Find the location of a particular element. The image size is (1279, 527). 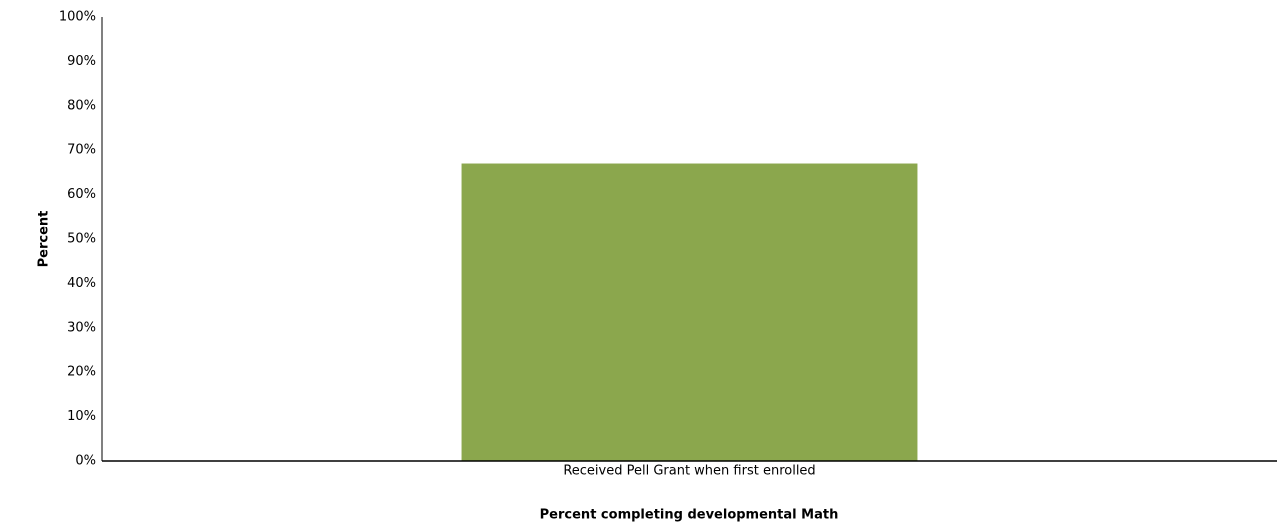

y-tick-label: 10% is located at coordinates (81, 416).